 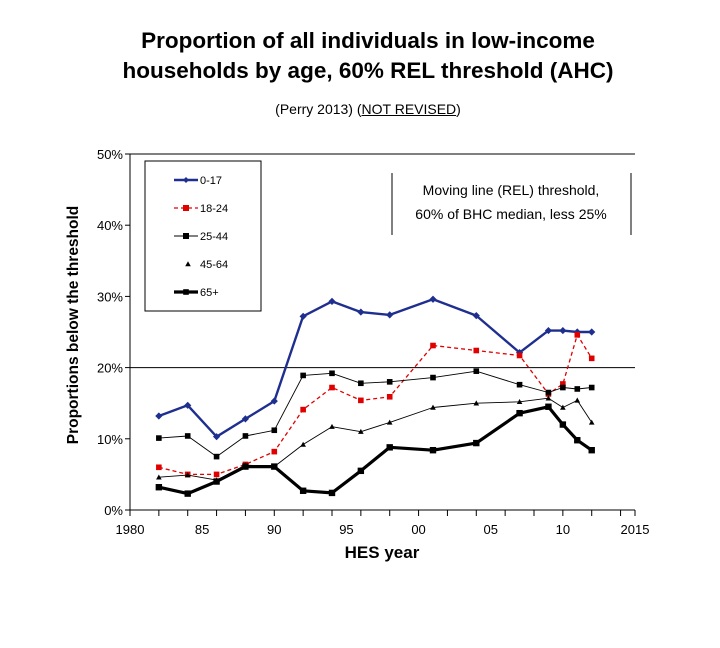 I want to click on threshold-note-box, so click(x=511, y=204).